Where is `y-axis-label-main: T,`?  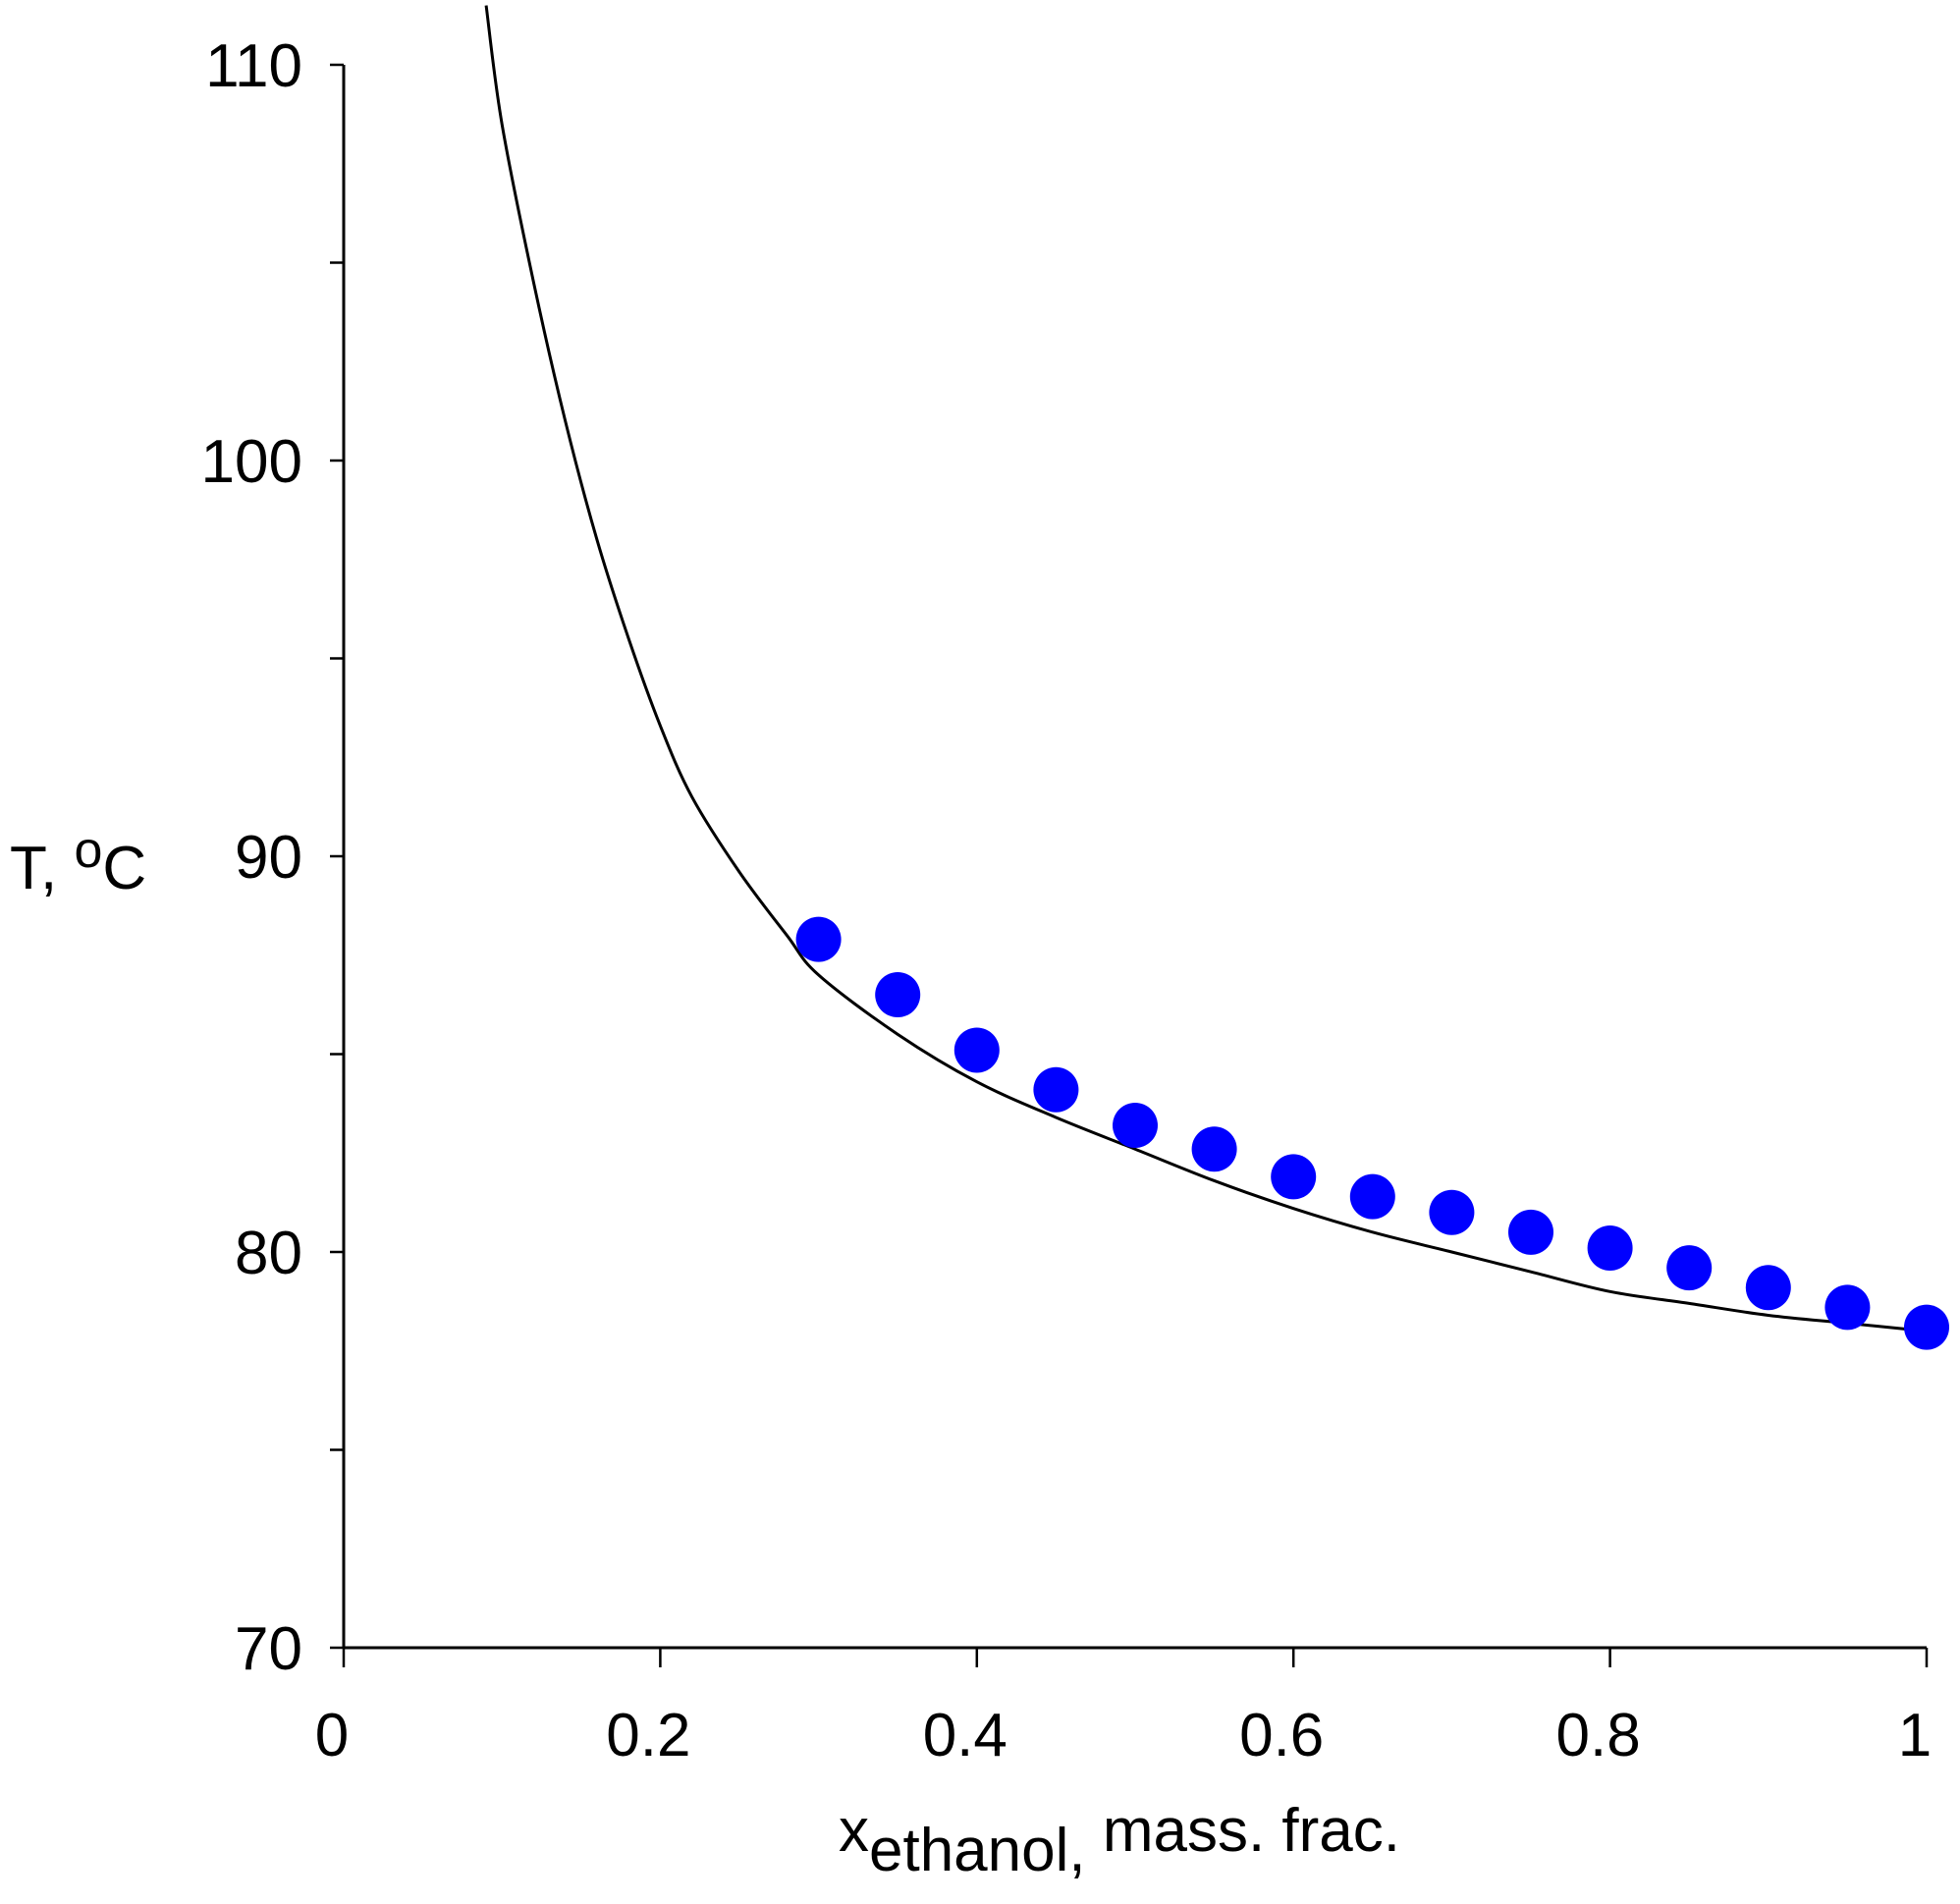 y-axis-label-main: T, is located at coordinates (42, 868).